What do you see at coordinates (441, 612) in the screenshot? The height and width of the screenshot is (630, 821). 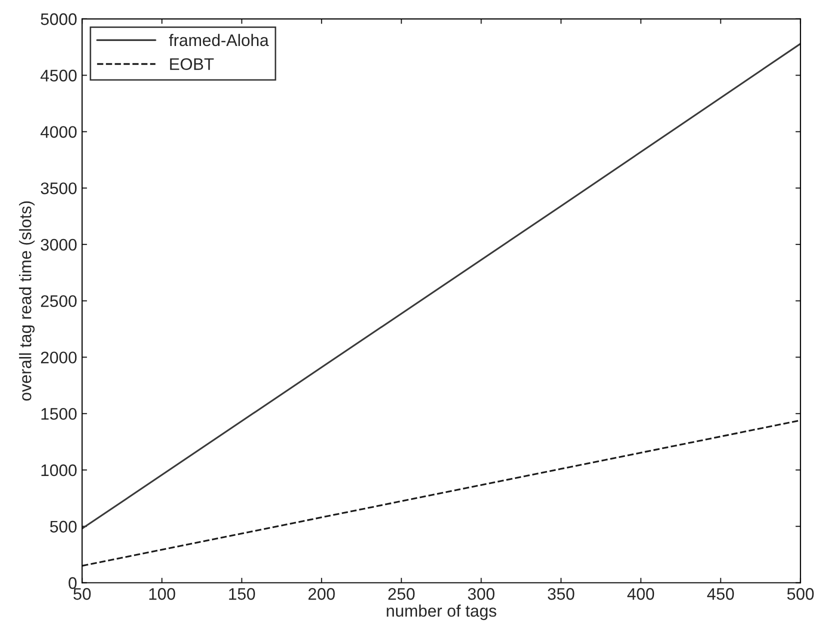 I see `x-axis-title: number of tags` at bounding box center [441, 612].